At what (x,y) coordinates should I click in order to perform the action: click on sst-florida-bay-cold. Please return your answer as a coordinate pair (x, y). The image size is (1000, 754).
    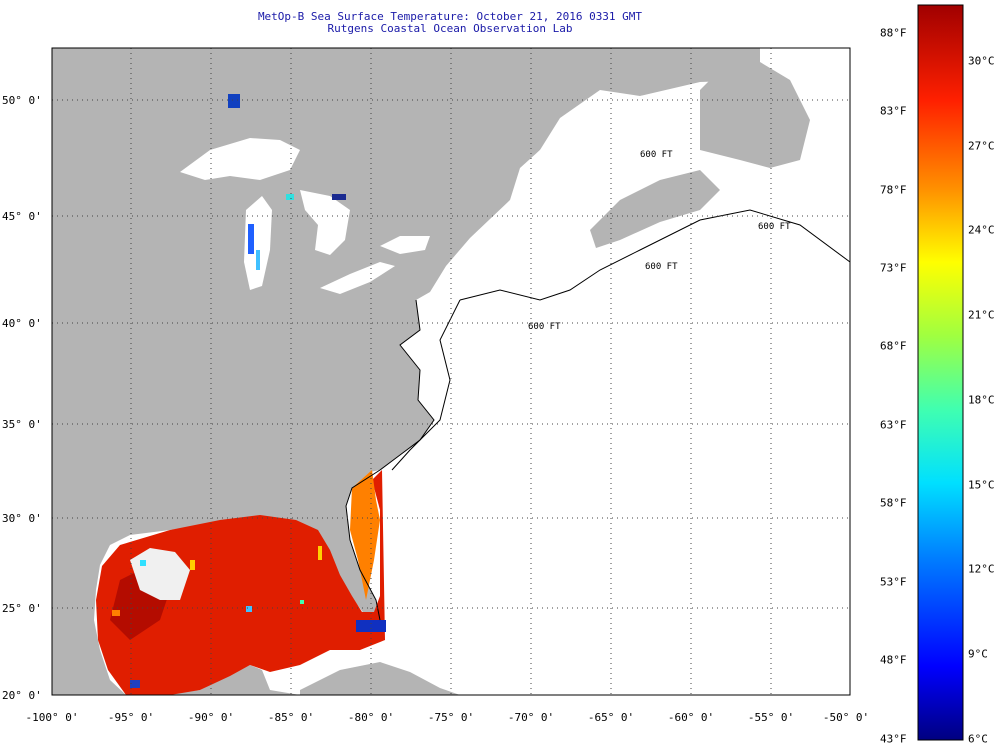
    Looking at the image, I should click on (371, 626).